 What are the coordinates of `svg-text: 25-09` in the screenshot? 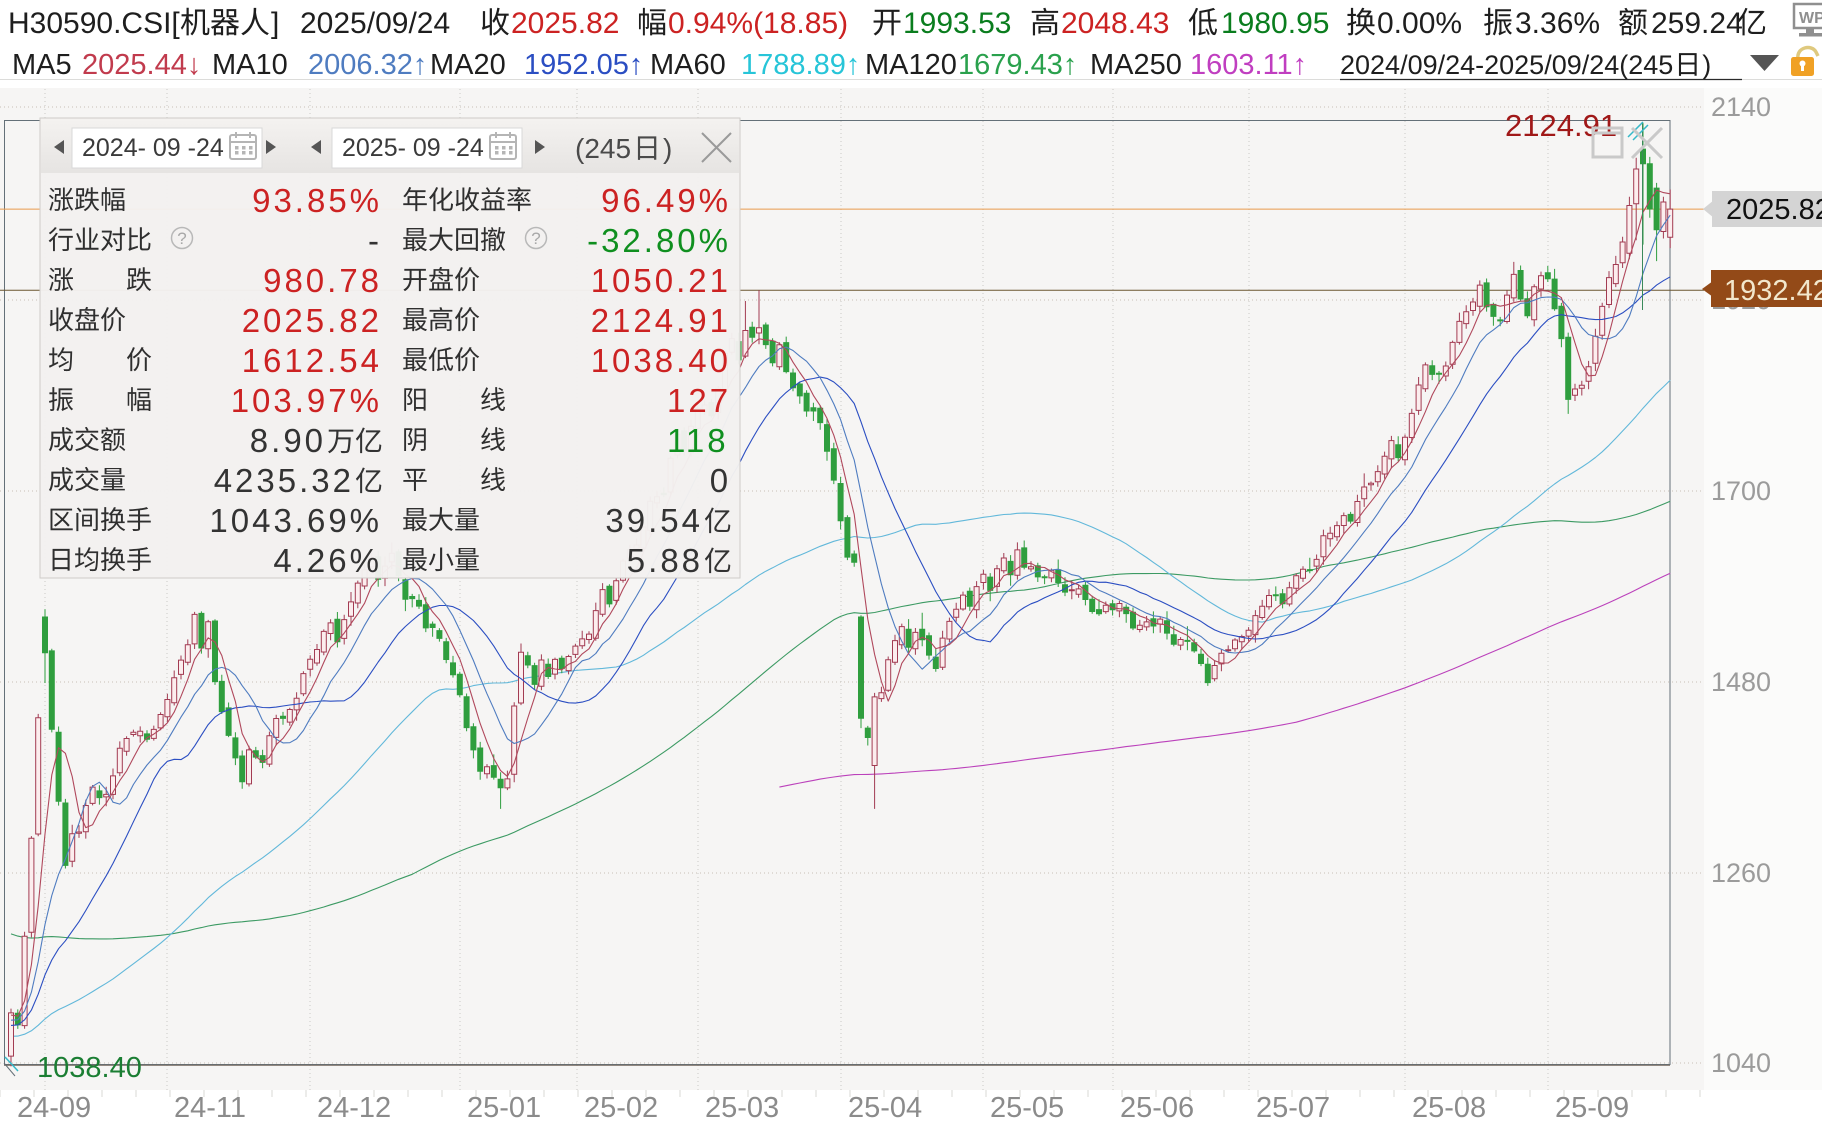 It's located at (1592, 1107).